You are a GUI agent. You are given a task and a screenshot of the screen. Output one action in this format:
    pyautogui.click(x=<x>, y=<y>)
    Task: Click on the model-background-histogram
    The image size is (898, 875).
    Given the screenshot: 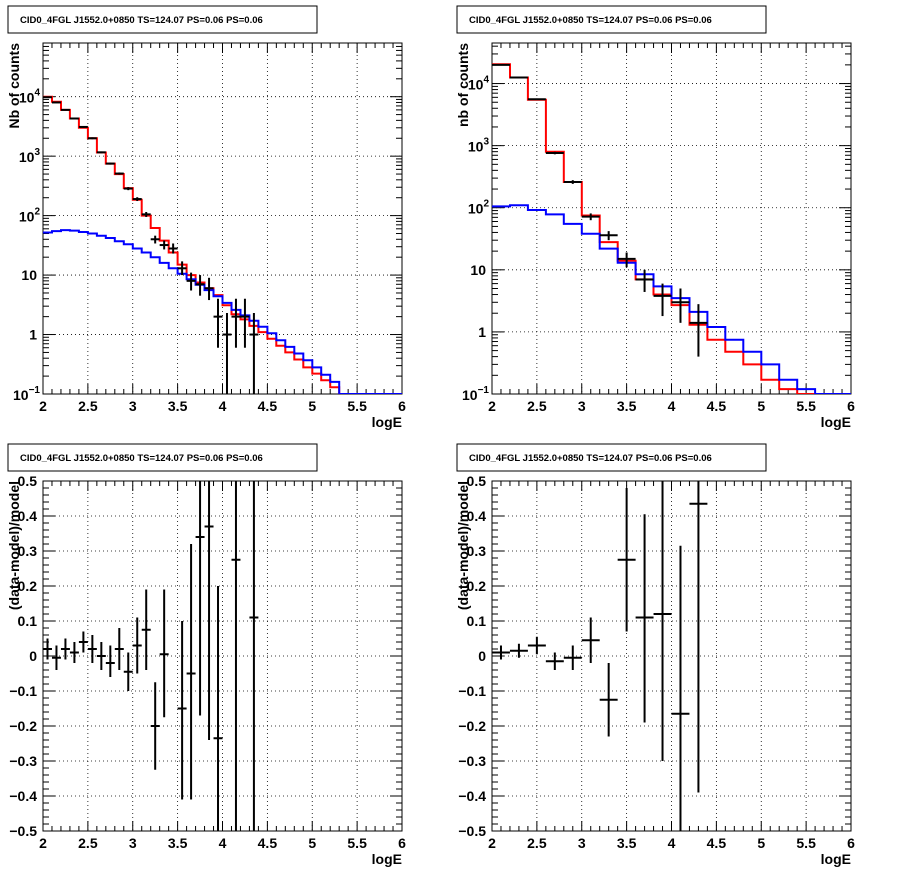 What is the action you would take?
    pyautogui.click(x=671, y=299)
    